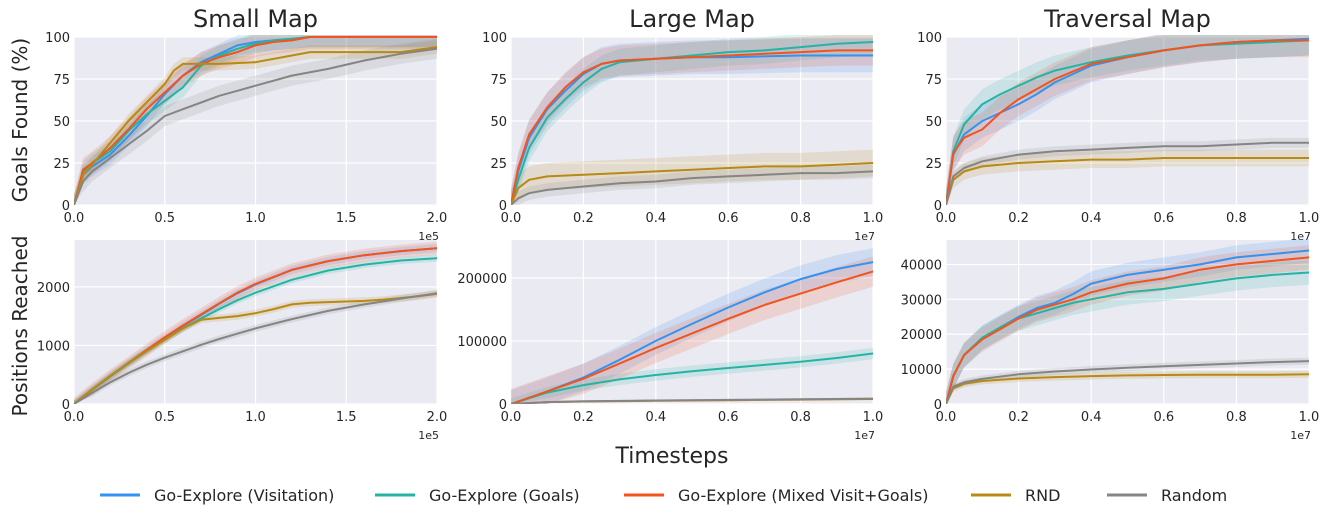 Image resolution: width=1338 pixels, height=513 pixels. What do you see at coordinates (921, 265) in the screenshot?
I see `y-tick-label: 40000` at bounding box center [921, 265].